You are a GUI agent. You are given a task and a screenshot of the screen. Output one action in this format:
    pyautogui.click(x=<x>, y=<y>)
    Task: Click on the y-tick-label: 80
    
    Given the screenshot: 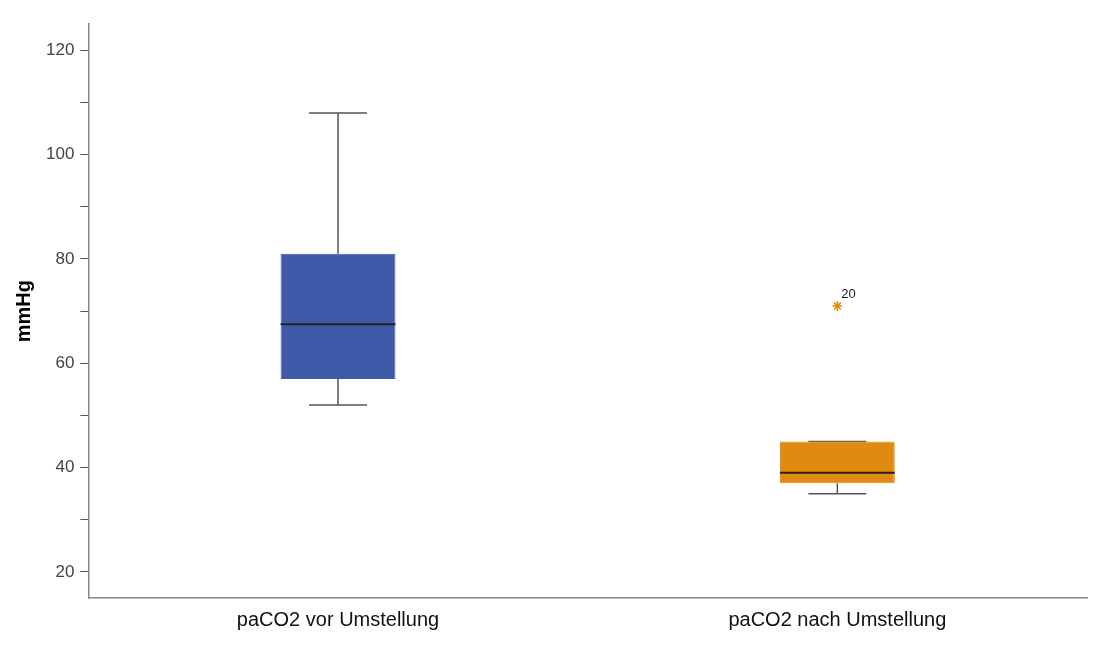 What is the action you would take?
    pyautogui.click(x=65, y=258)
    